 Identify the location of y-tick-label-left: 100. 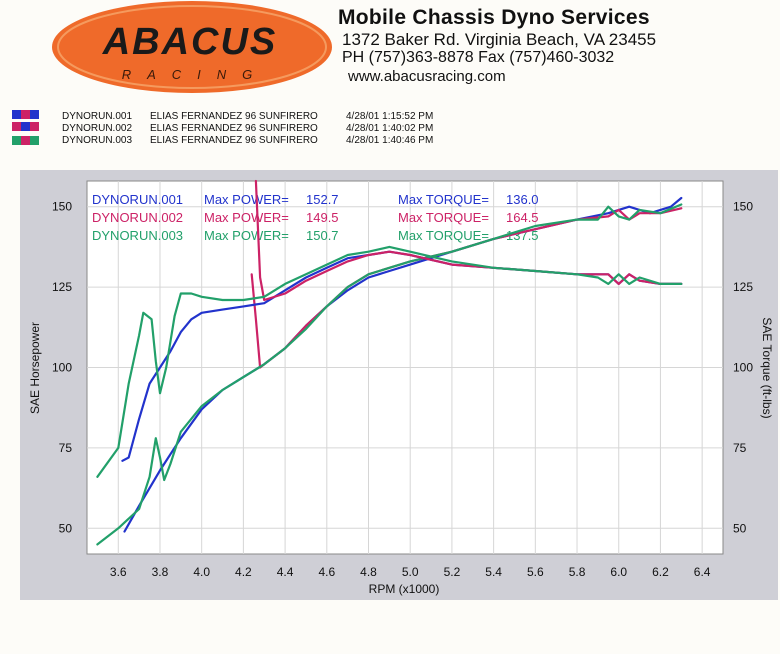
(62, 368).